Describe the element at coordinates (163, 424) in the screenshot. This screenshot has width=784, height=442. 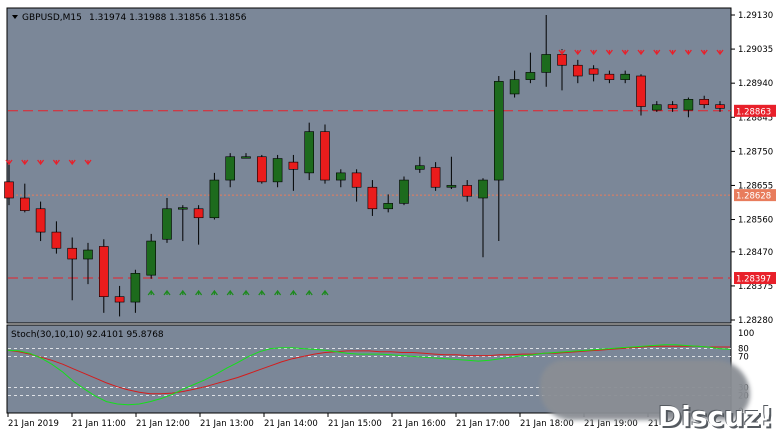
I see `time-tick-label: 21 Jan 12:00` at that location.